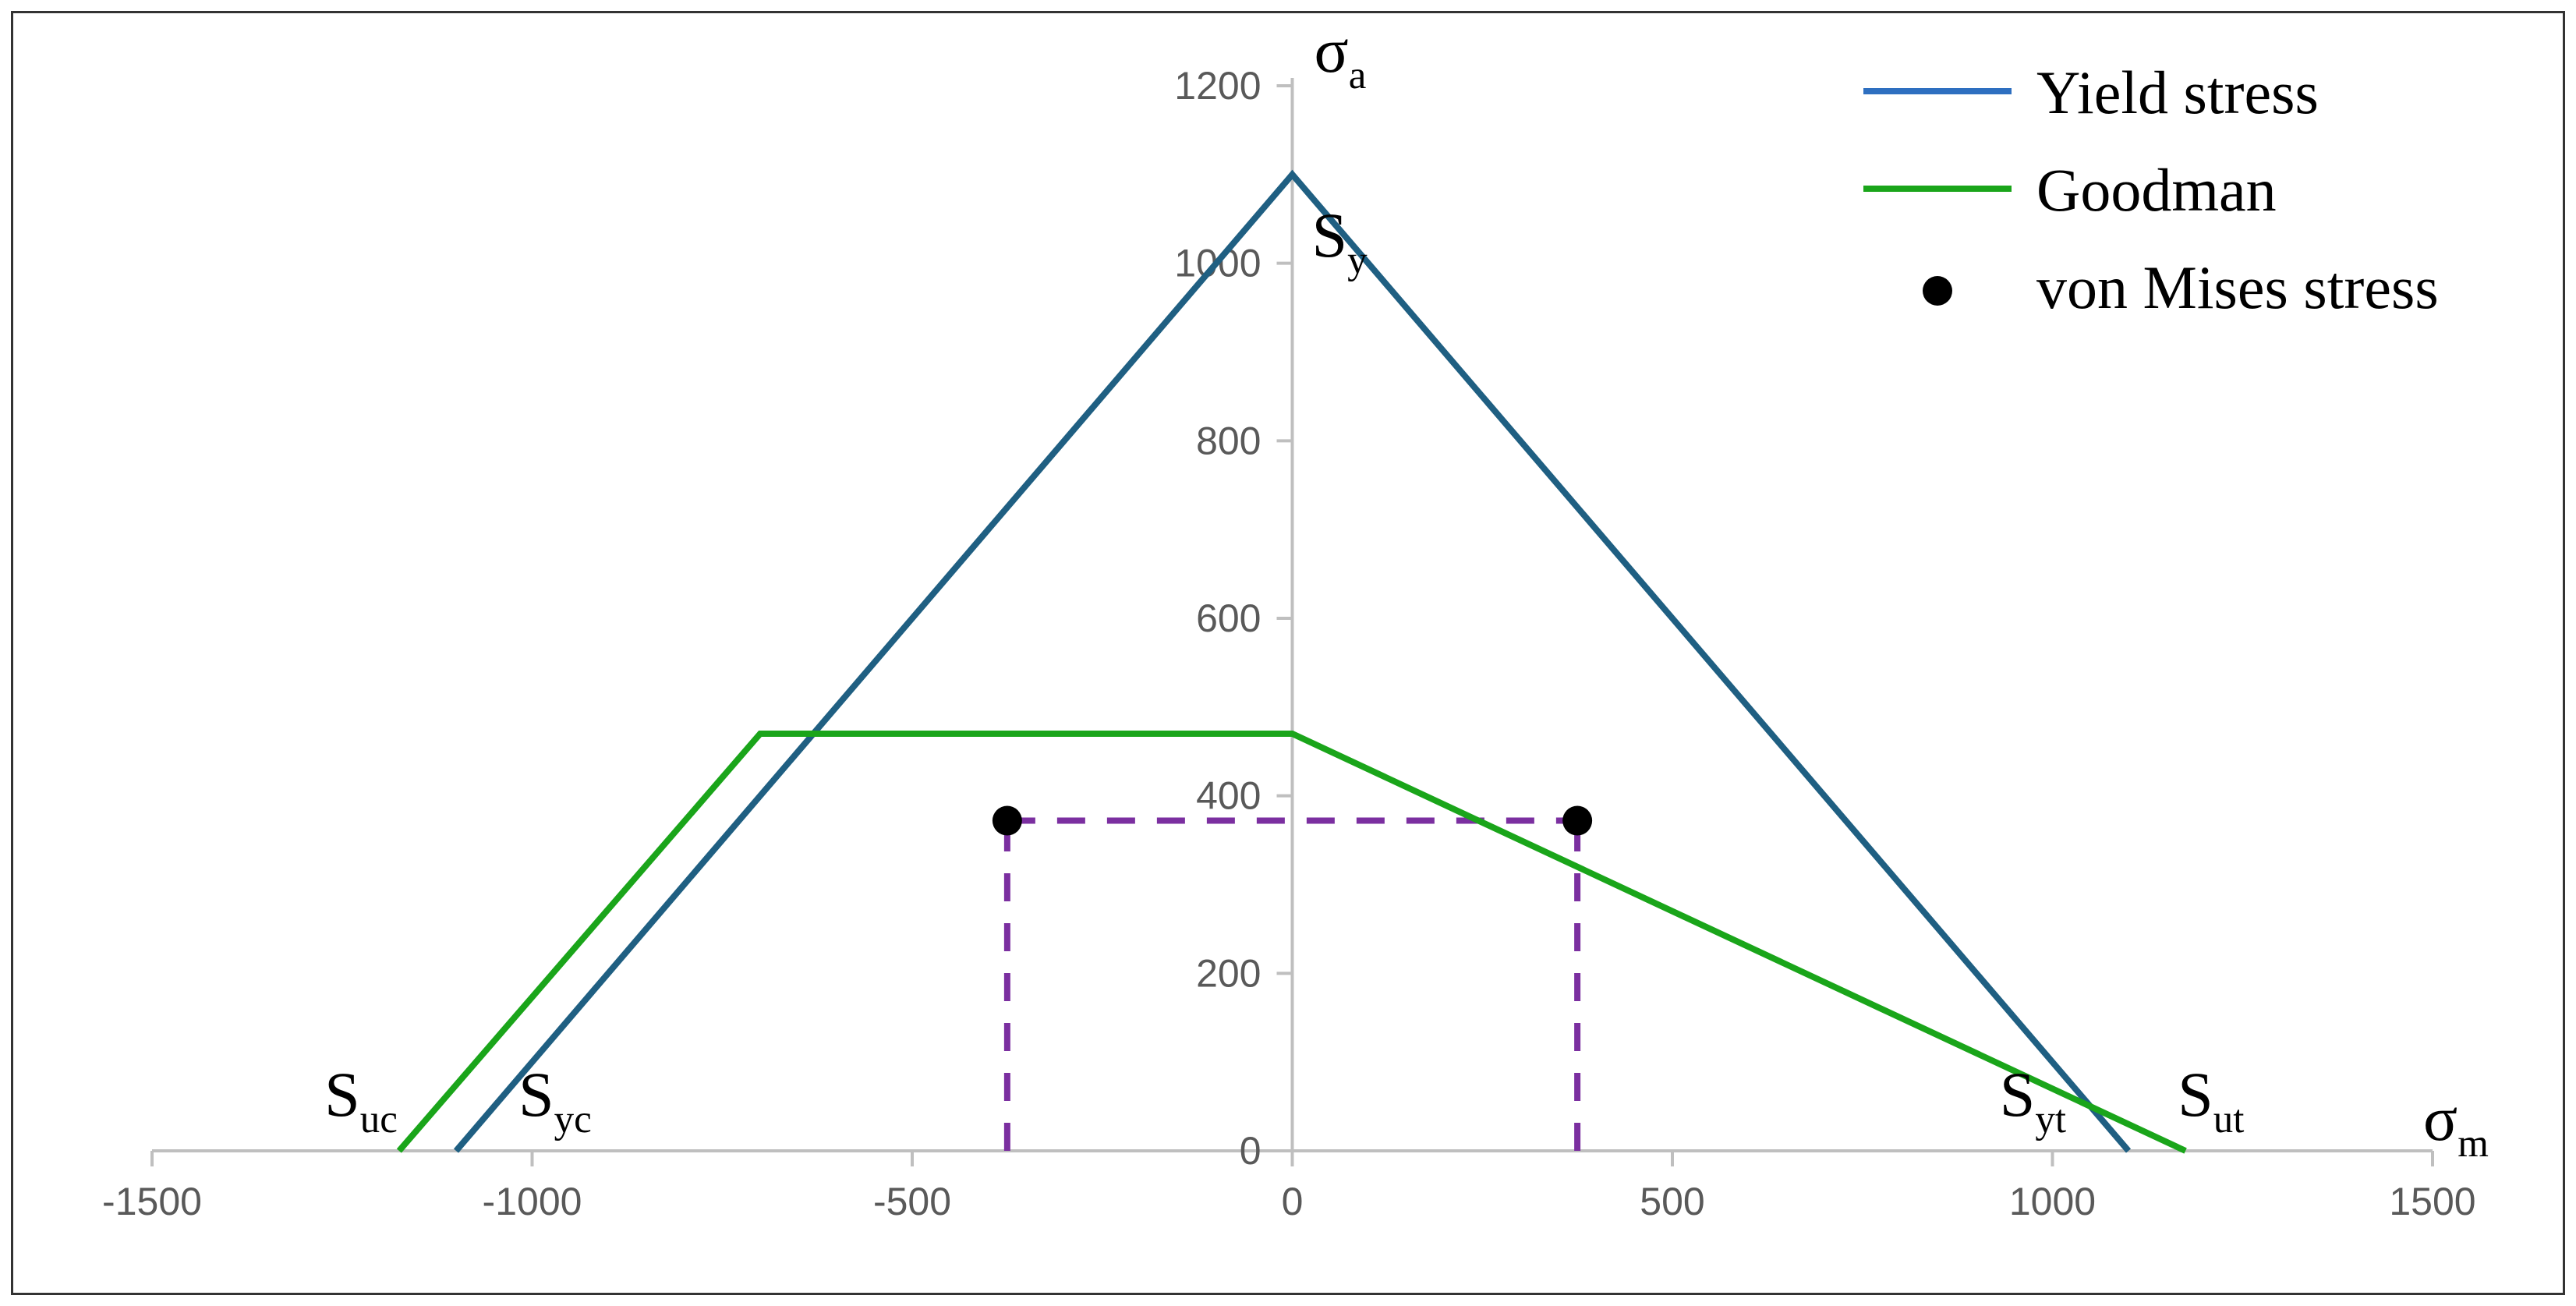  Describe the element at coordinates (2211, 1100) in the screenshot. I see `annotation-sut: Sut` at that location.